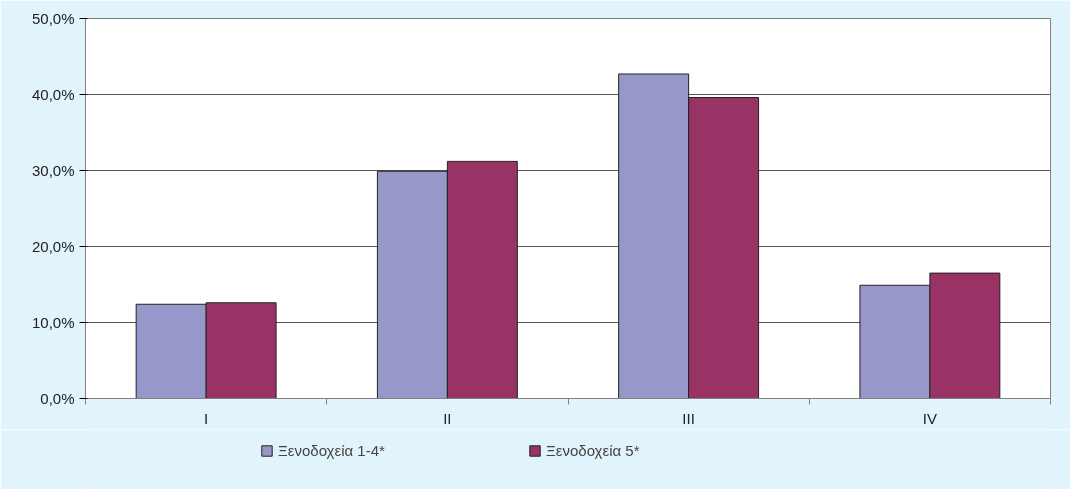 Image resolution: width=1077 pixels, height=495 pixels. What do you see at coordinates (688, 418) in the screenshot?
I see `x-tick-label: III` at bounding box center [688, 418].